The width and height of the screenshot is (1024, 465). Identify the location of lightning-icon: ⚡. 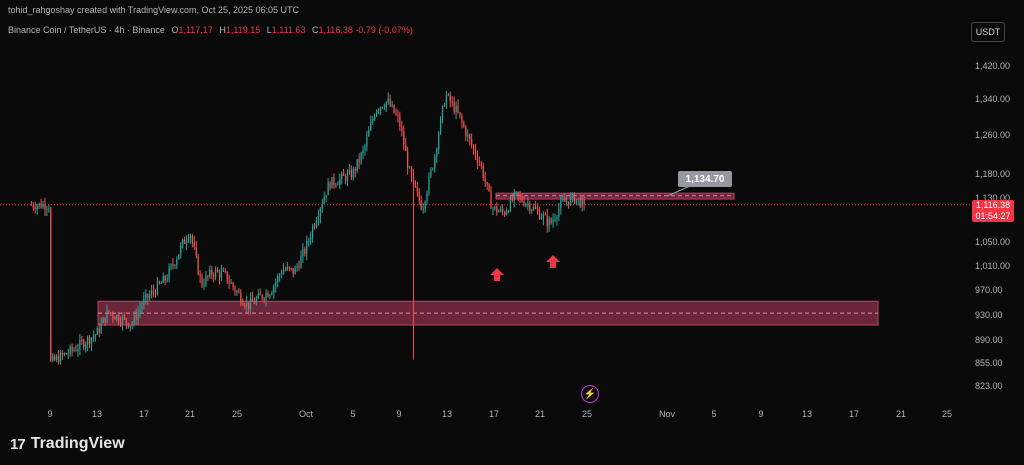
(590, 394).